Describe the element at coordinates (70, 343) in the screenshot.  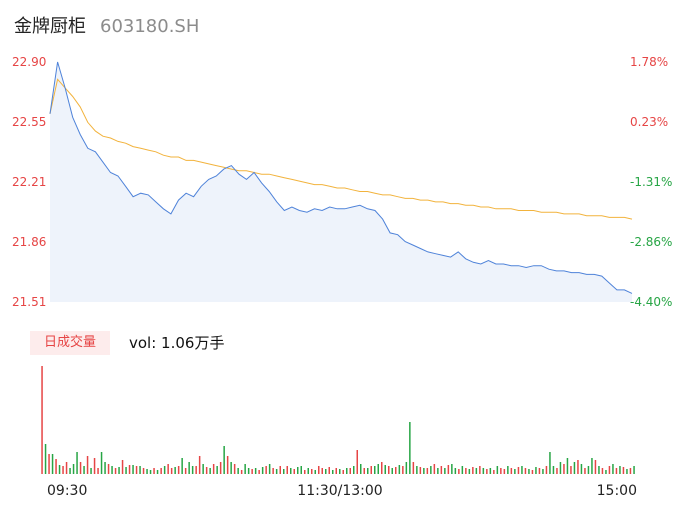
I see `volume-tag: 日成交量` at that location.